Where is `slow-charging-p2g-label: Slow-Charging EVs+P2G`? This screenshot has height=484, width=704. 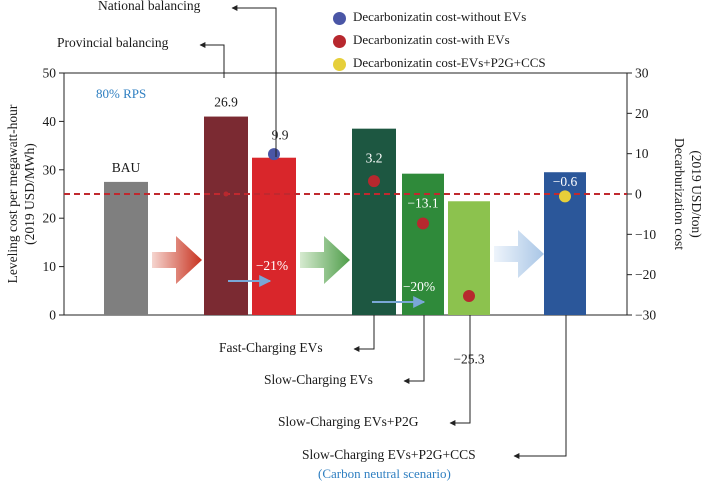 slow-charging-p2g-label: Slow-Charging EVs+P2G is located at coordinates (348, 421).